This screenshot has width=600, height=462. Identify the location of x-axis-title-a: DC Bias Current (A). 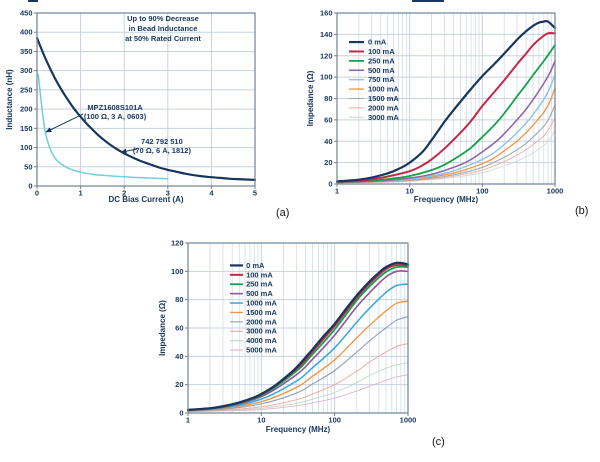
(145, 199).